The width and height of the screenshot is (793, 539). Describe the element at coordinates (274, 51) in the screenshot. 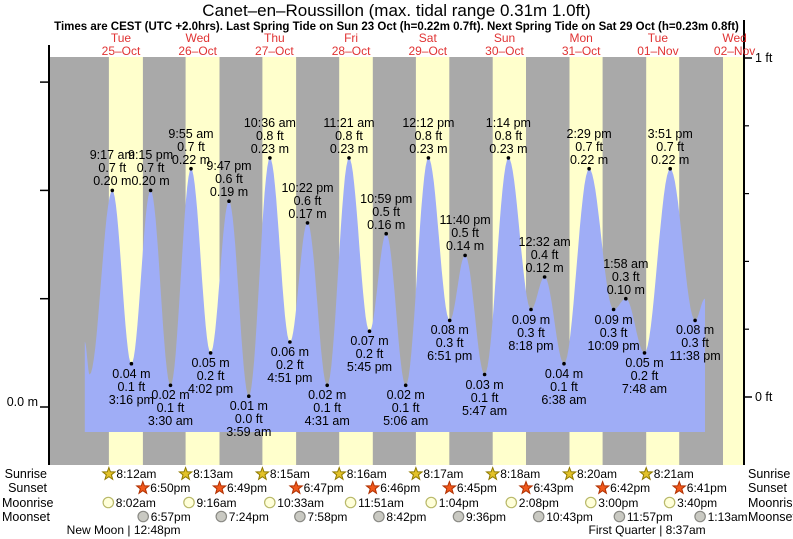

I see `day-date: 27–Oct` at that location.